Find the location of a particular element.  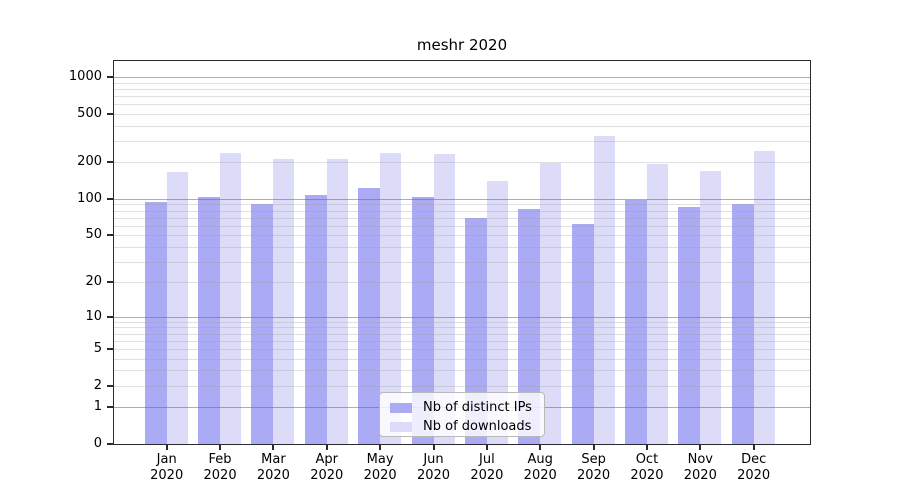

y-axis-tick-label-0: 0 is located at coordinates (97, 443).